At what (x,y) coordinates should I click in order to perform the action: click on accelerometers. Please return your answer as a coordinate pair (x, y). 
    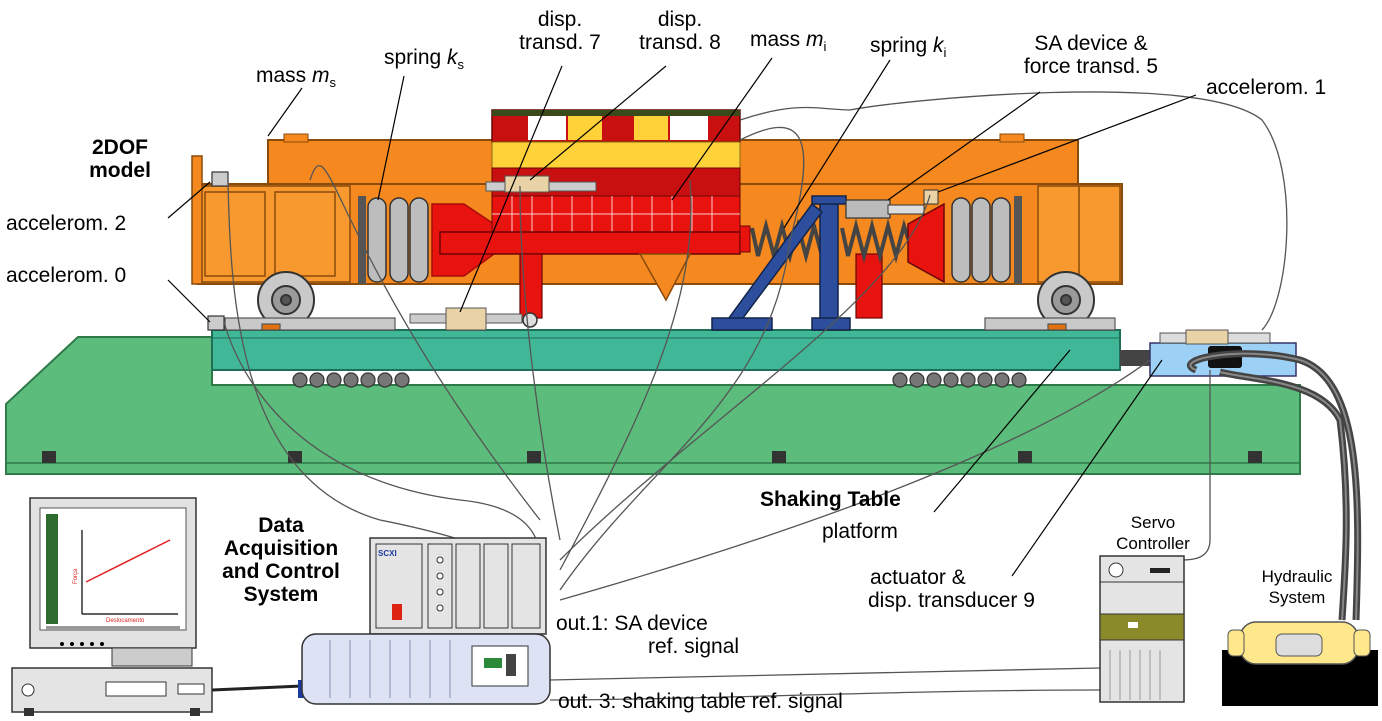
    Looking at the image, I should click on (218, 251).